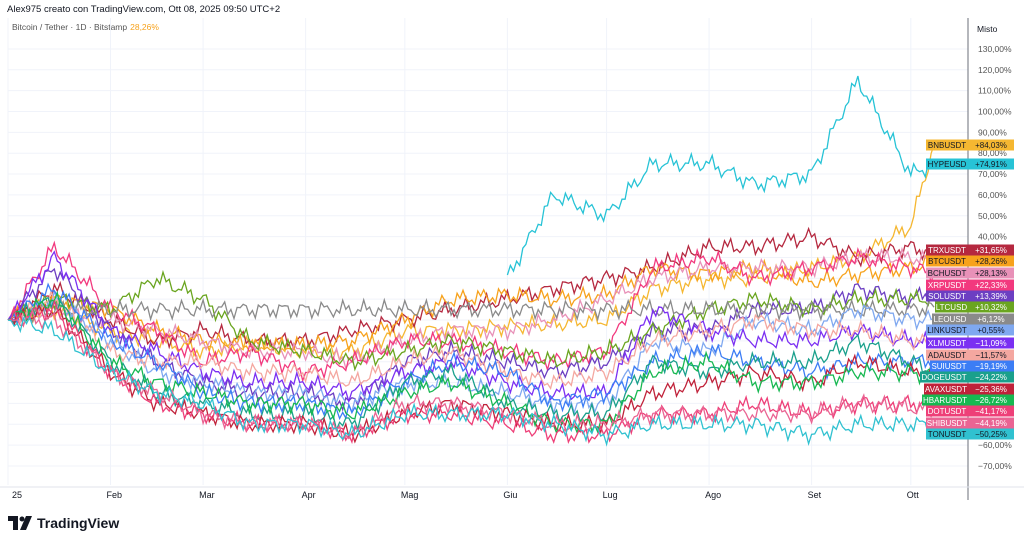 The image size is (1024, 545). I want to click on y-tick-label: −70,00%, so click(995, 466).